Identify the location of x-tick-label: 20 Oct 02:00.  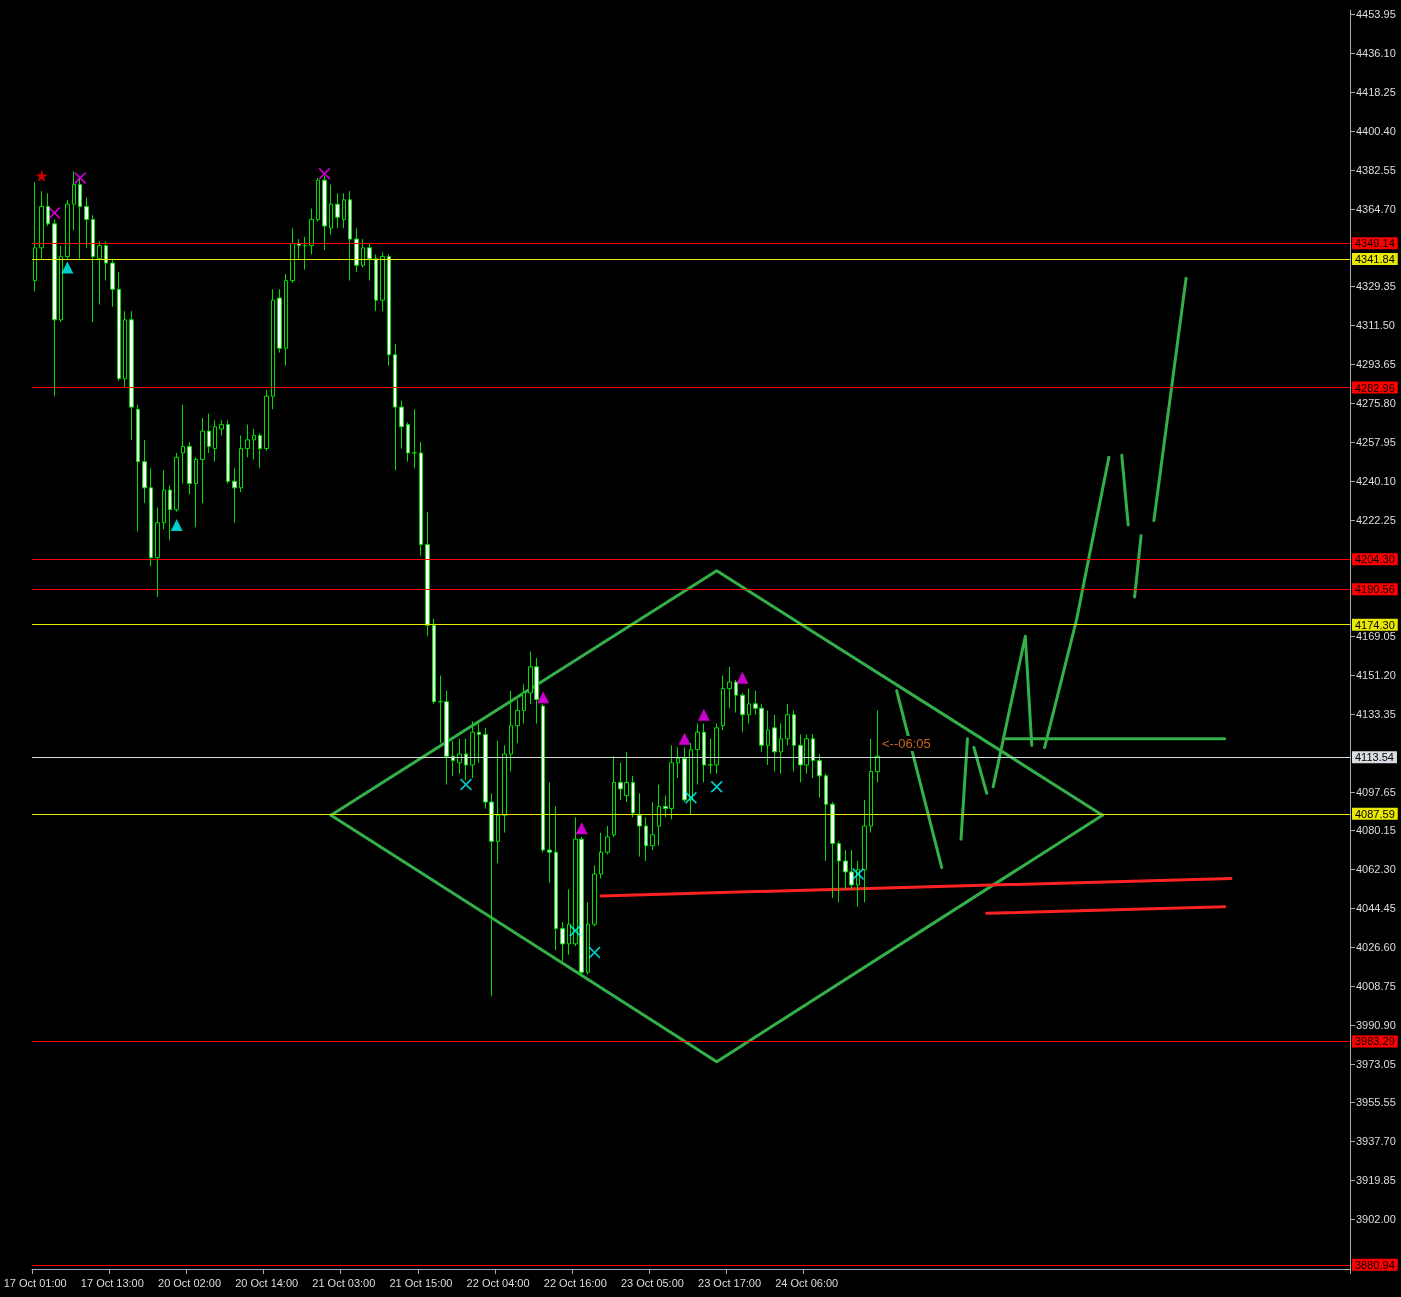
(190, 1282).